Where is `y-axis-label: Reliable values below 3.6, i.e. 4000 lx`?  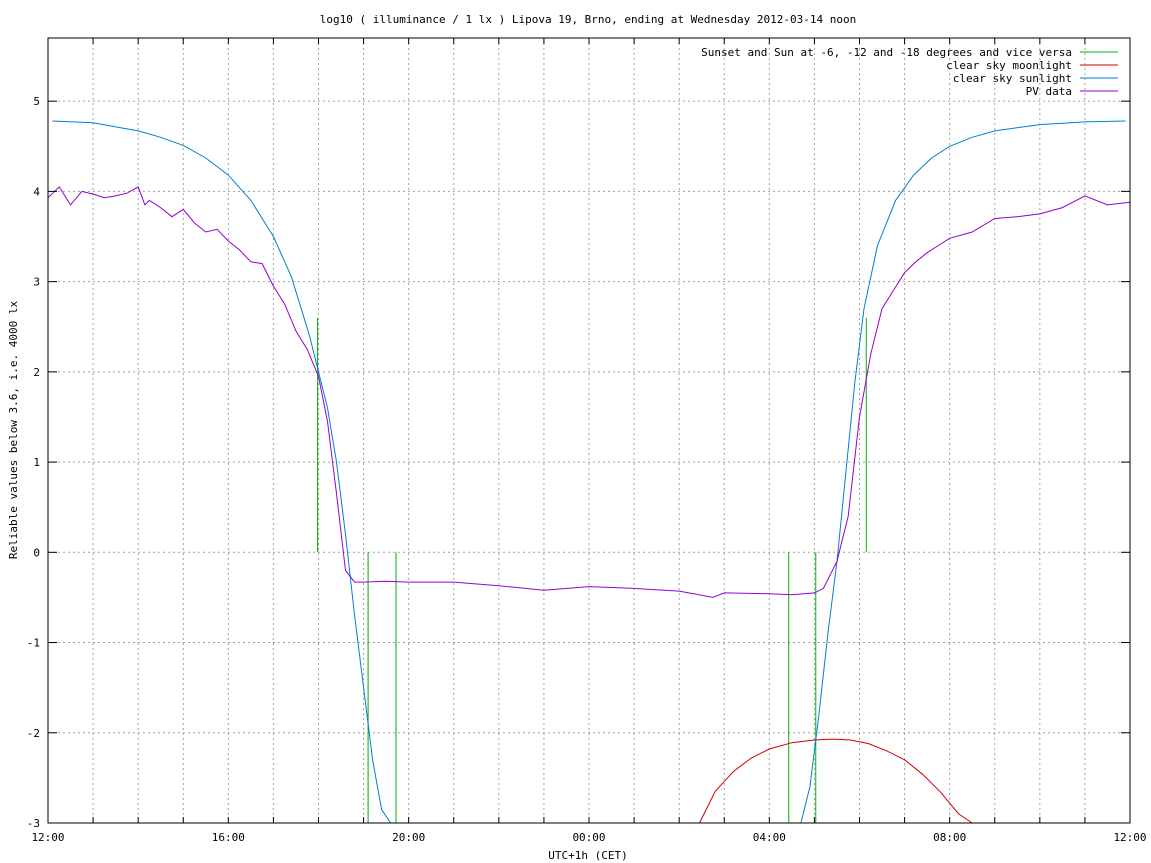
y-axis-label: Reliable values below 3.6, i.e. 4000 lx is located at coordinates (13, 429).